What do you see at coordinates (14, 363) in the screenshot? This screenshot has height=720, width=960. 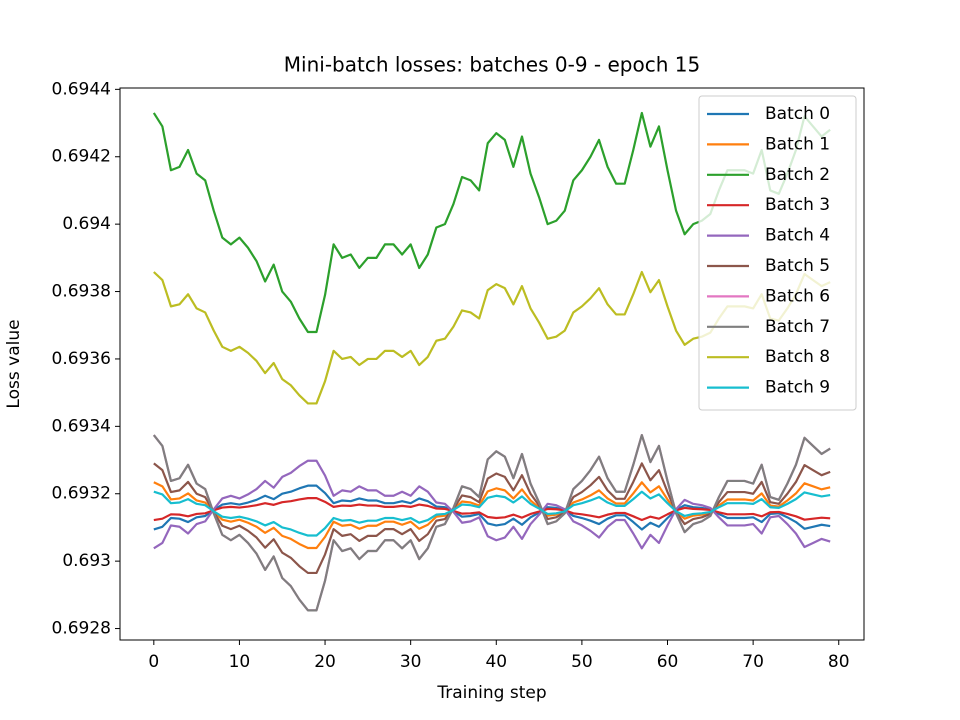 I see `y-axis-label: Loss value` at bounding box center [14, 363].